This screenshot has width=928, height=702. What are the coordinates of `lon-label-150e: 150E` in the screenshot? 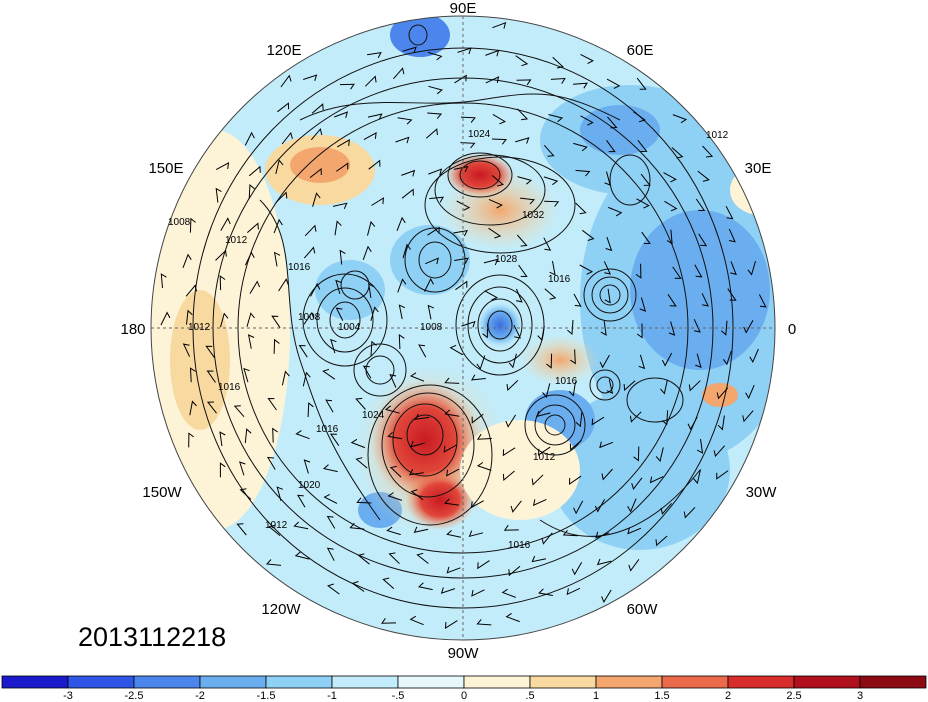 It's located at (165, 168).